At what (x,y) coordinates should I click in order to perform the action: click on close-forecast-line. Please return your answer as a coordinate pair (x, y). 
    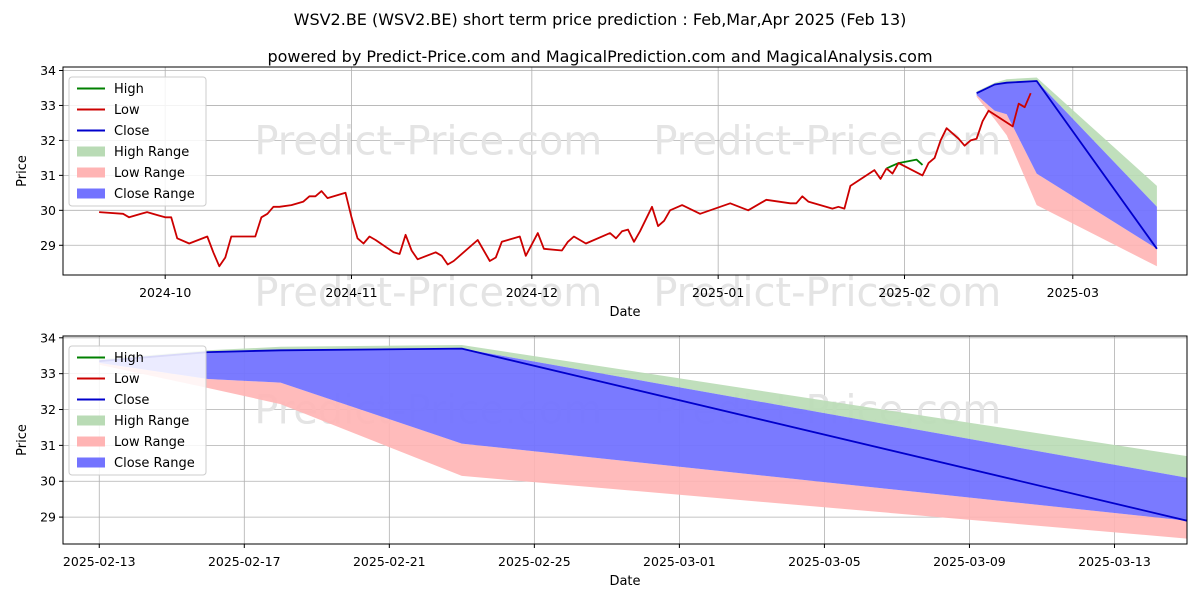
    Looking at the image, I should click on (1067, 165).